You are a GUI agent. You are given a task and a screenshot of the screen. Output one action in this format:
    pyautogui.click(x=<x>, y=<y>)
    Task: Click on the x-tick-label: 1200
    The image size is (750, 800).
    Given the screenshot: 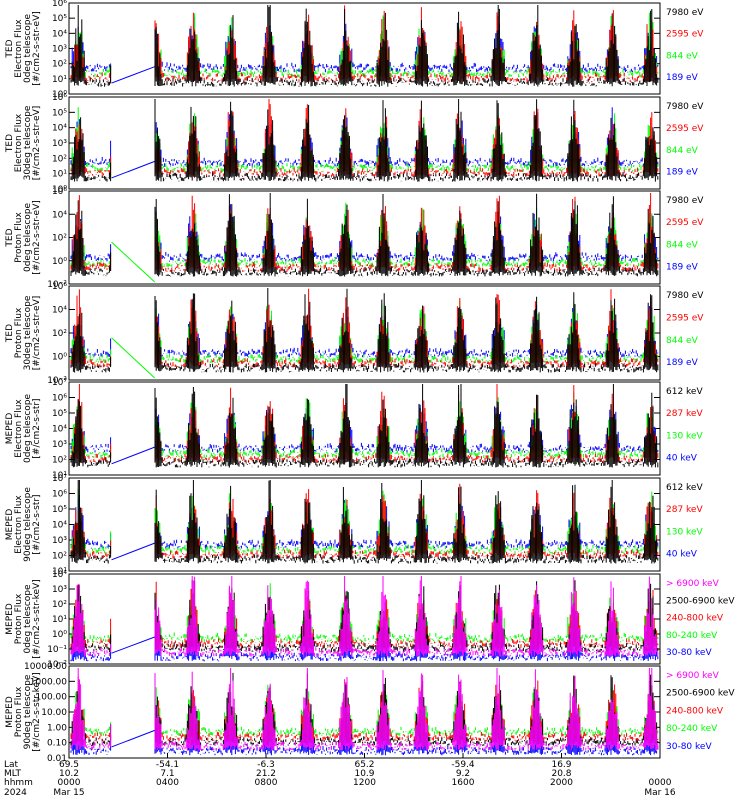 What is the action you would take?
    pyautogui.click(x=364, y=783)
    